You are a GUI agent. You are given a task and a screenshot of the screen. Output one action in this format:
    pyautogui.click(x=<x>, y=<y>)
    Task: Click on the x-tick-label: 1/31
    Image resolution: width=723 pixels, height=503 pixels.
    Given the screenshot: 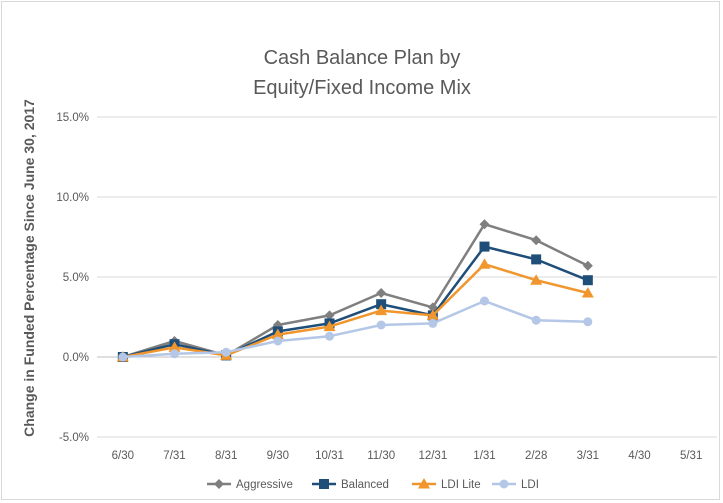 What is the action you would take?
    pyautogui.click(x=484, y=456)
    